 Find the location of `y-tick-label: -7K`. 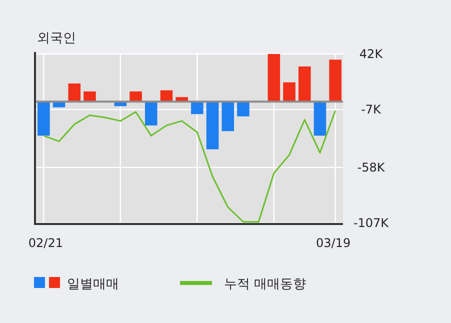

y-tick-label: -7K is located at coordinates (371, 109).